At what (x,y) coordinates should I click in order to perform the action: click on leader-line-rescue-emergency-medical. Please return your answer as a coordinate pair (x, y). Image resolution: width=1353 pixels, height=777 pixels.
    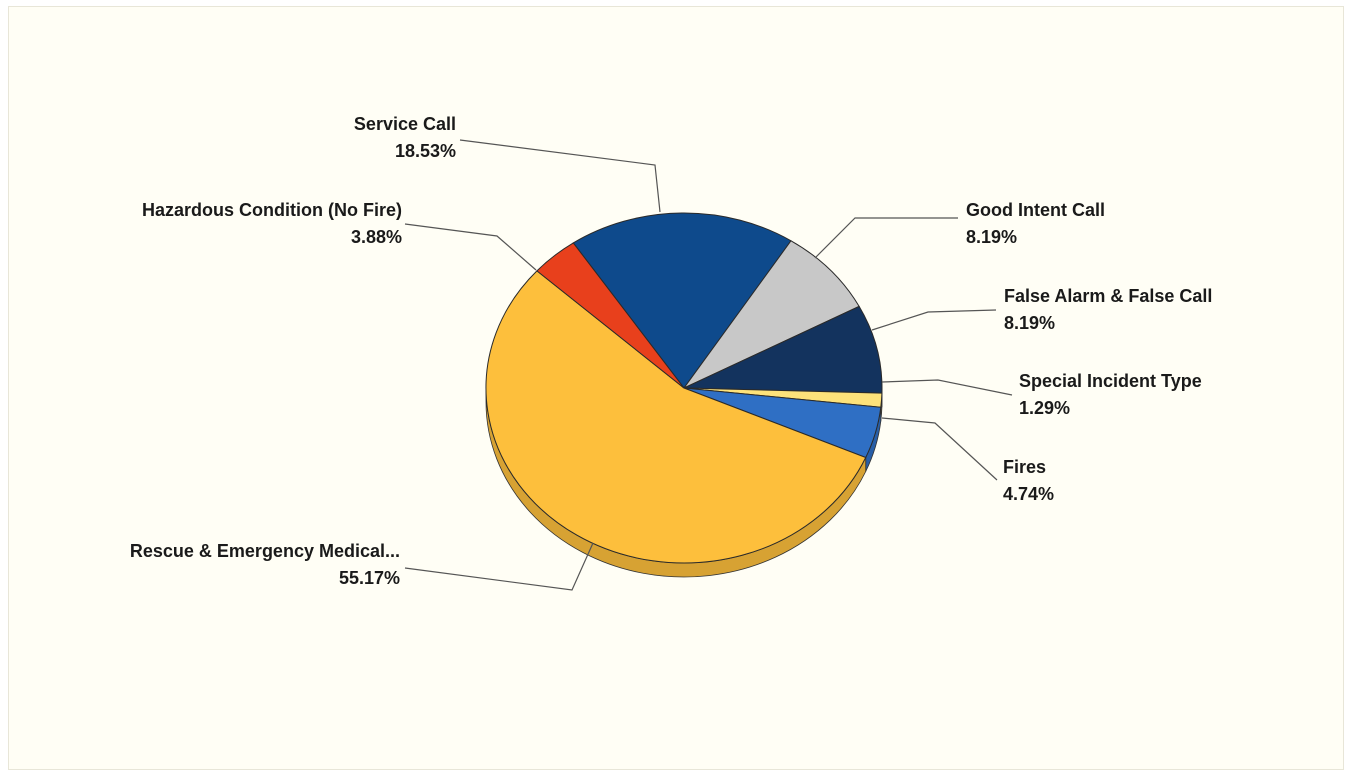
    Looking at the image, I should click on (499, 566).